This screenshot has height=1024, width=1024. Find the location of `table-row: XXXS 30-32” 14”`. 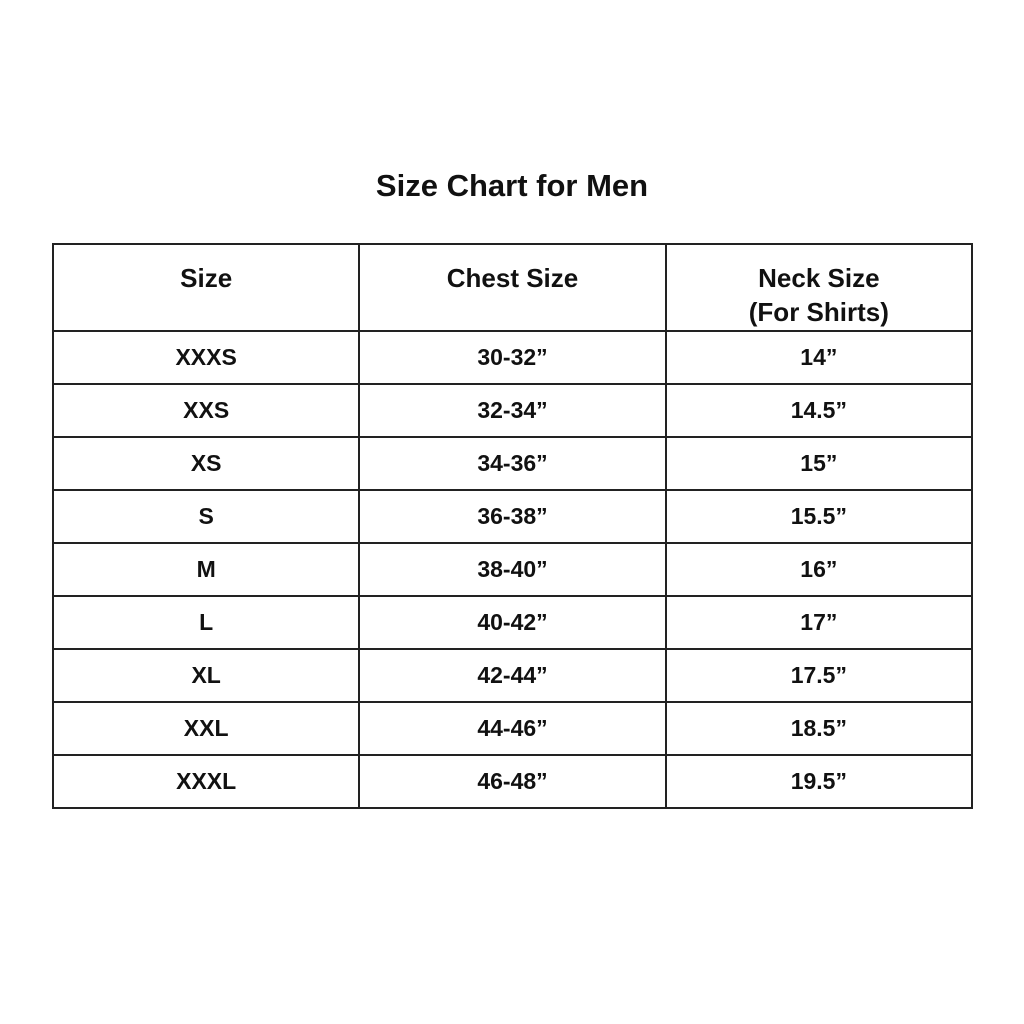

table-row: XXXS 30-32” 14” is located at coordinates (512, 357).